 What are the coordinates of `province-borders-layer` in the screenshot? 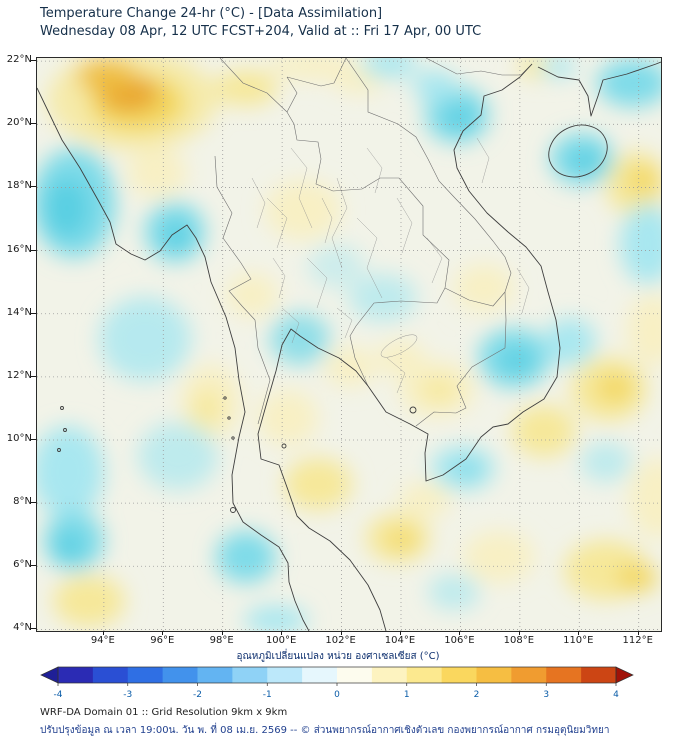 It's located at (390, 265).